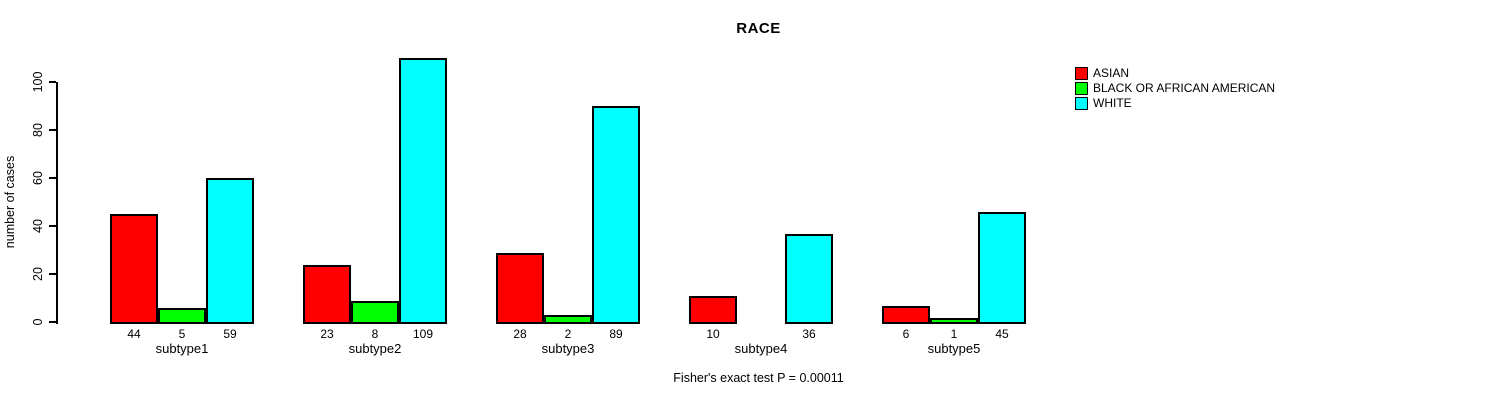  I want to click on bar-asian-subtype3, so click(520, 288).